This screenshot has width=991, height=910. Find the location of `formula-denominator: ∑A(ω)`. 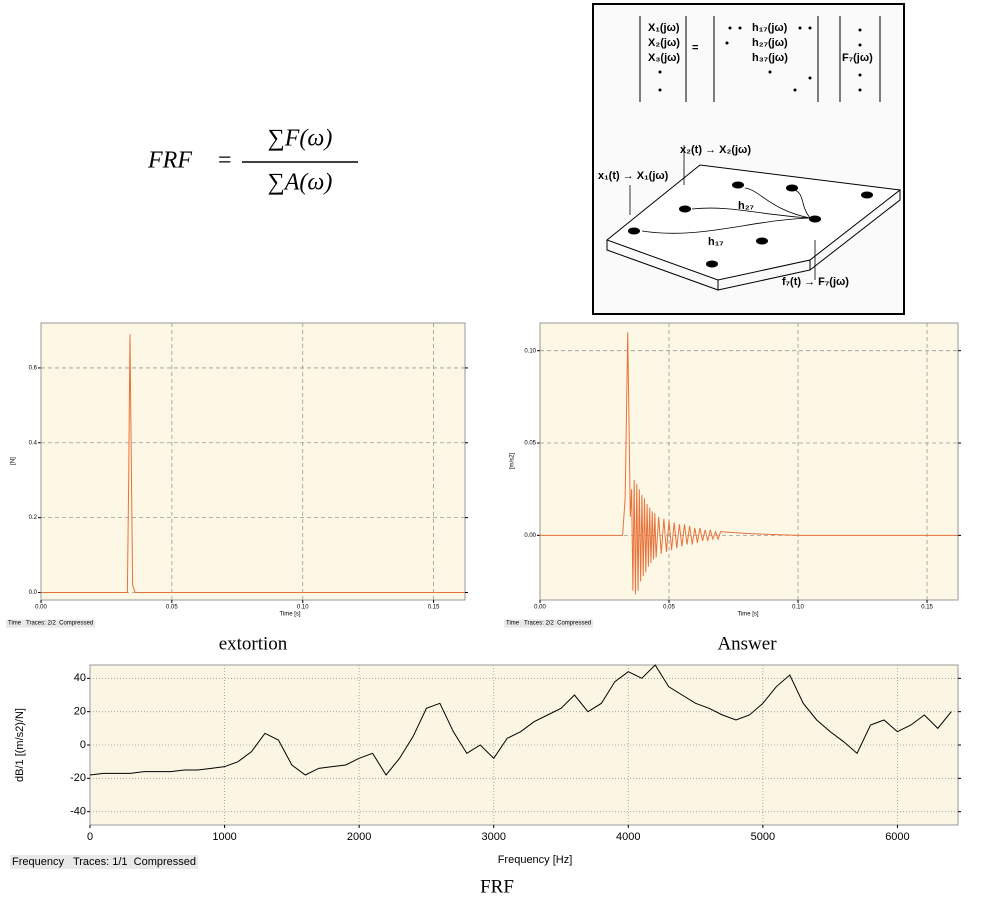

formula-denominator: ∑A(ω) is located at coordinates (300, 183).